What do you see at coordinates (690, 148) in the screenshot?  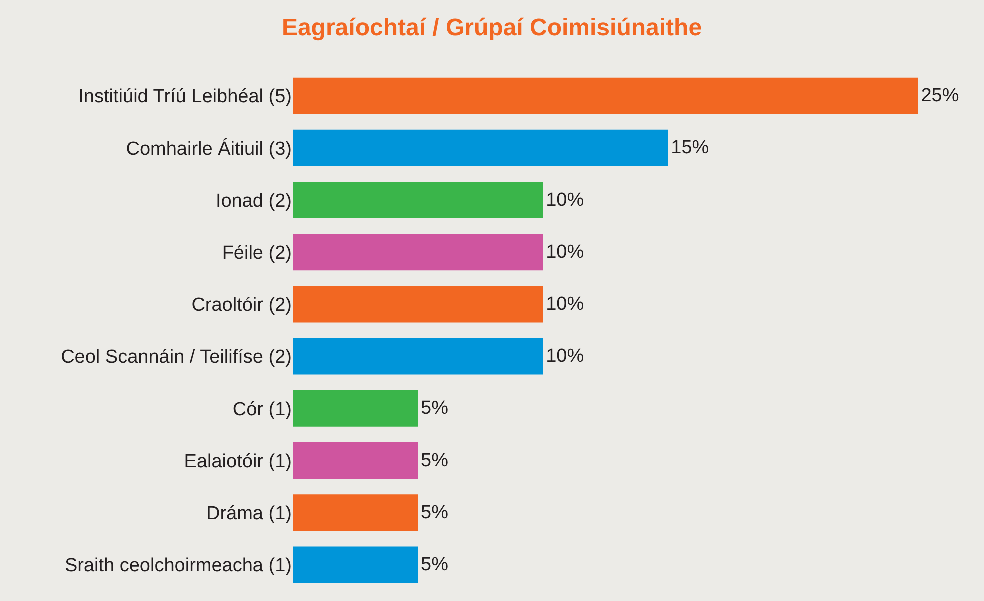 I see `data-label: 15%` at bounding box center [690, 148].